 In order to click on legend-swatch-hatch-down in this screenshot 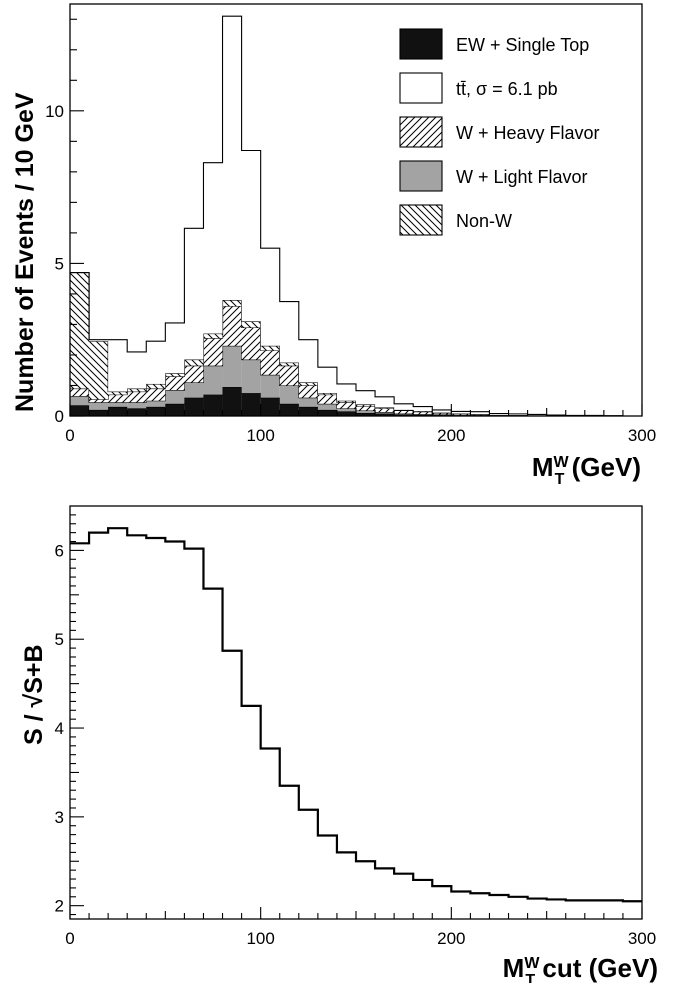, I will do `click(421, 220)`.